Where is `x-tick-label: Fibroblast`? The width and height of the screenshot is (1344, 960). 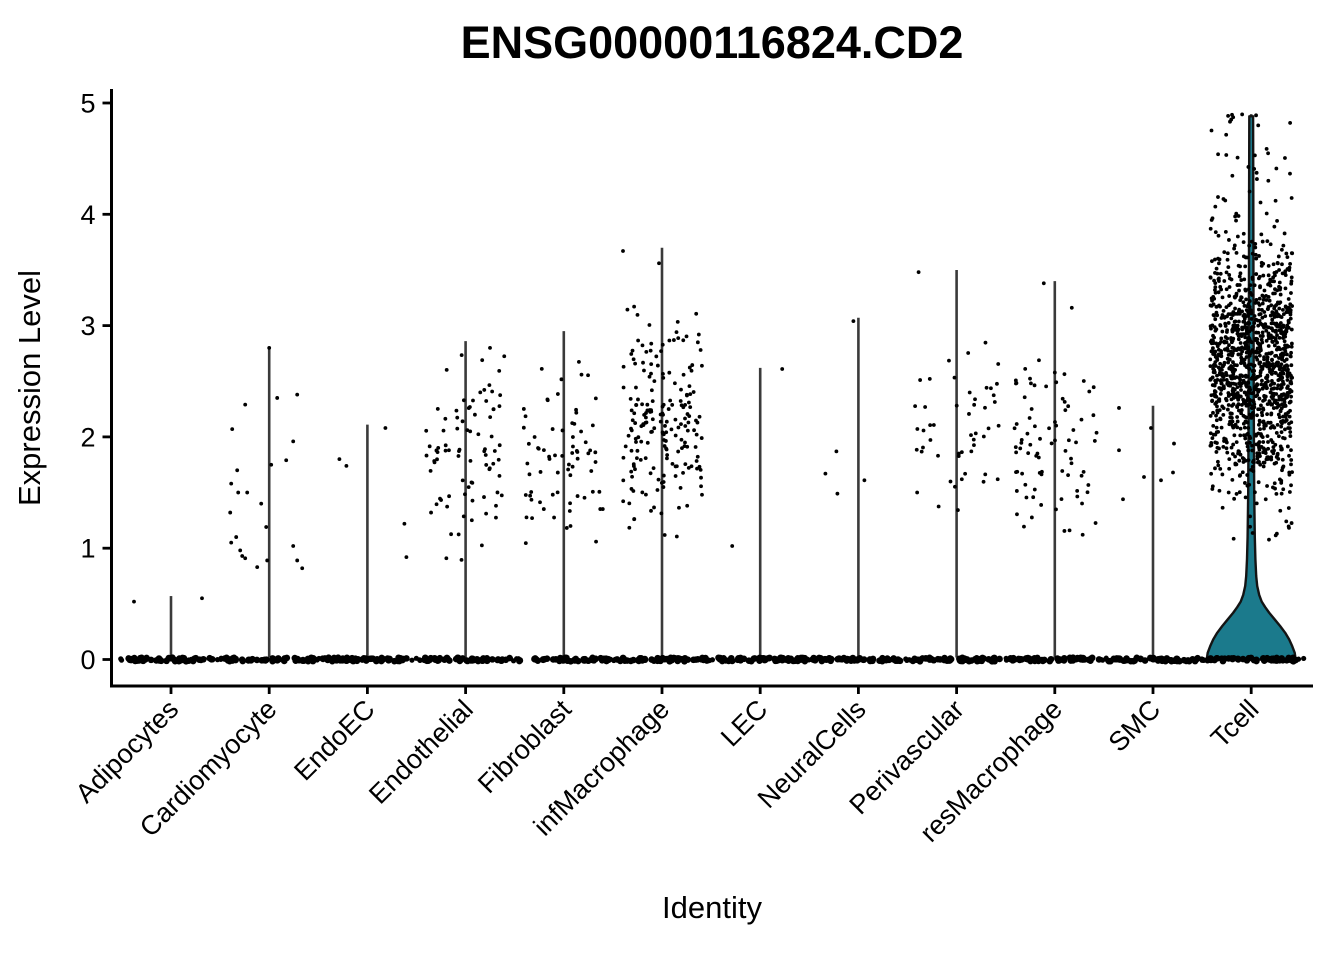
x-tick-label: Fibroblast is located at coordinates (524, 746).